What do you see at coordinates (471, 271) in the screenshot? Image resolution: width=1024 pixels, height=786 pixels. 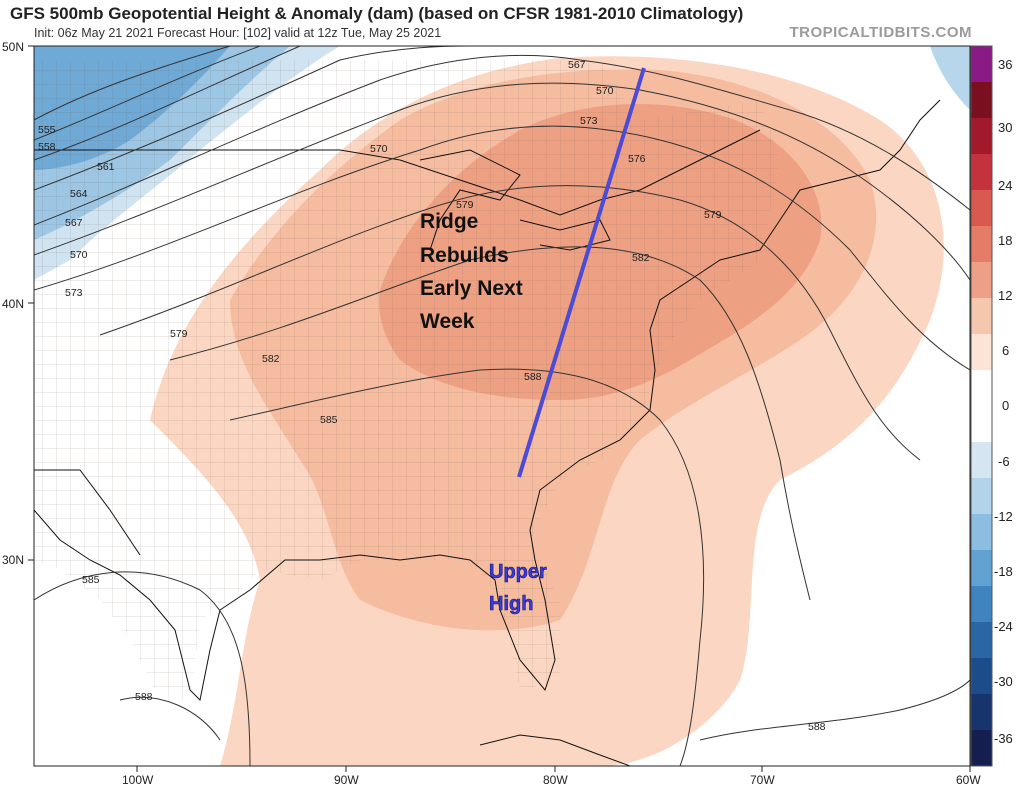 I see `ridge-annotation: Ridge Rebuilds Early Next Week` at bounding box center [471, 271].